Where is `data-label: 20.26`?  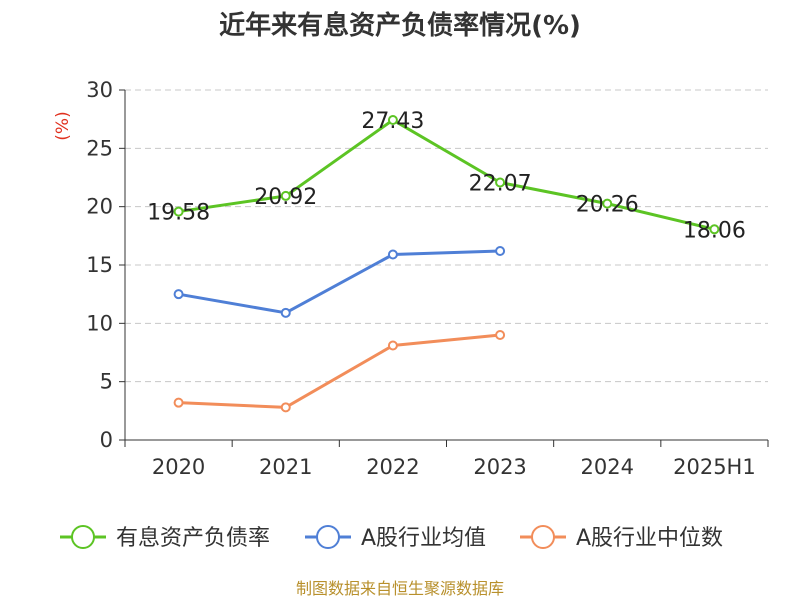 data-label: 20.26 is located at coordinates (607, 205).